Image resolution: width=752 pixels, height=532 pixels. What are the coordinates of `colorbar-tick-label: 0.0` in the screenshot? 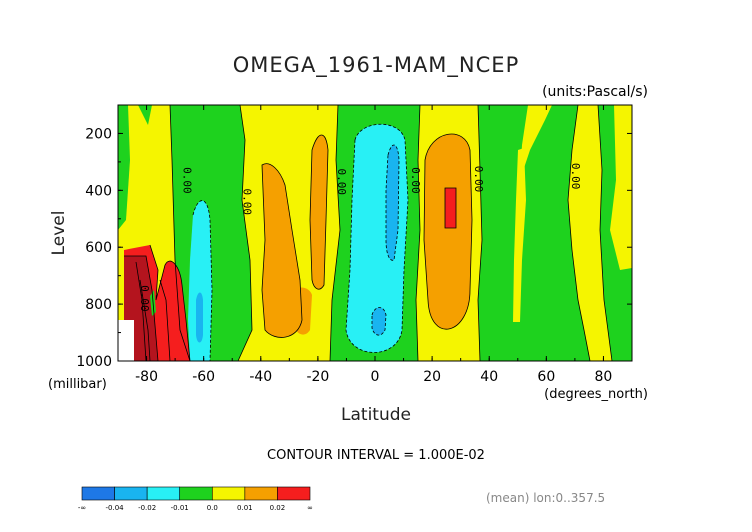 It's located at (212, 508).